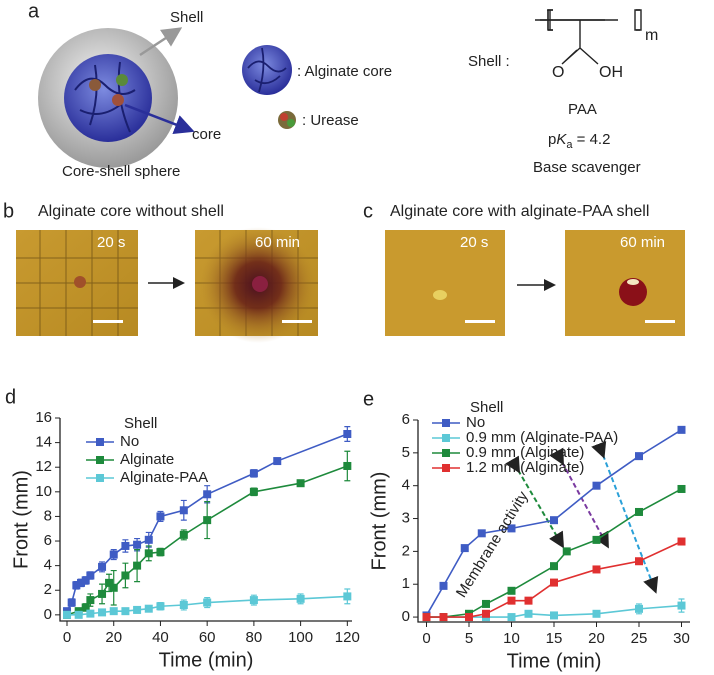 This screenshot has height=675, width=714. I want to click on arrow, so click(159, 118).